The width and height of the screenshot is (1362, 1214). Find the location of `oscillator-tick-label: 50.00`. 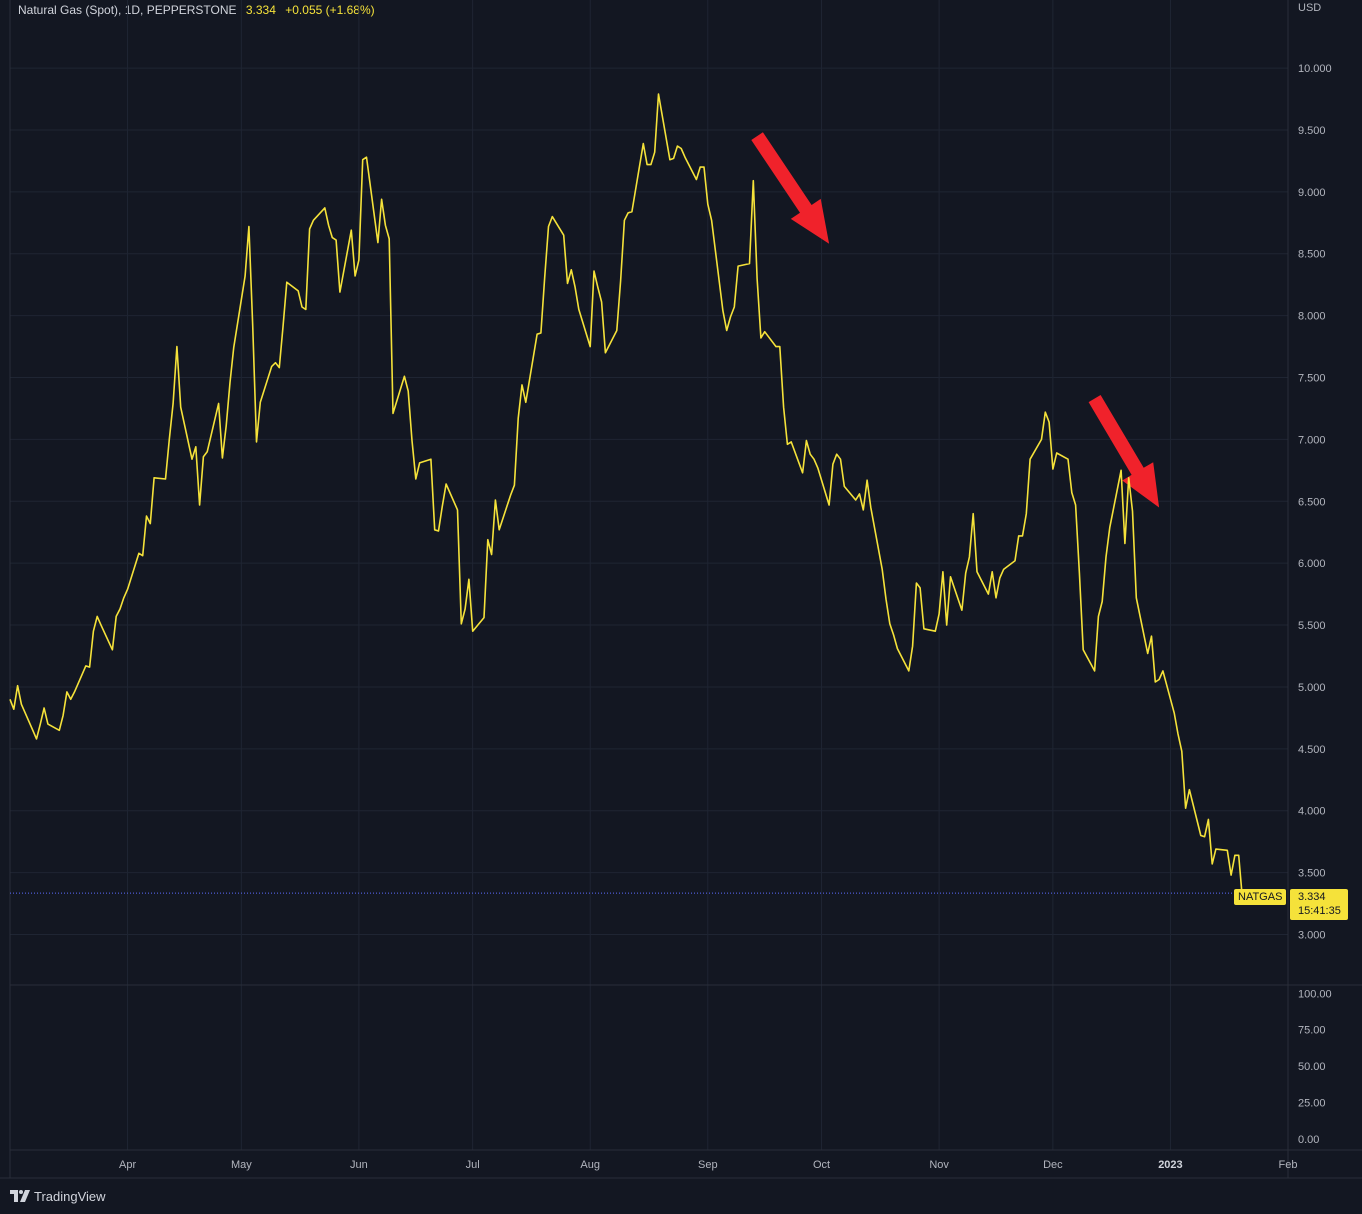

oscillator-tick-label: 50.00 is located at coordinates (1312, 1067).